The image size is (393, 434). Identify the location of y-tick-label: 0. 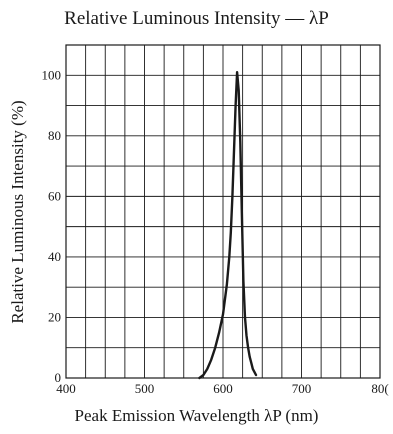
(58, 377).